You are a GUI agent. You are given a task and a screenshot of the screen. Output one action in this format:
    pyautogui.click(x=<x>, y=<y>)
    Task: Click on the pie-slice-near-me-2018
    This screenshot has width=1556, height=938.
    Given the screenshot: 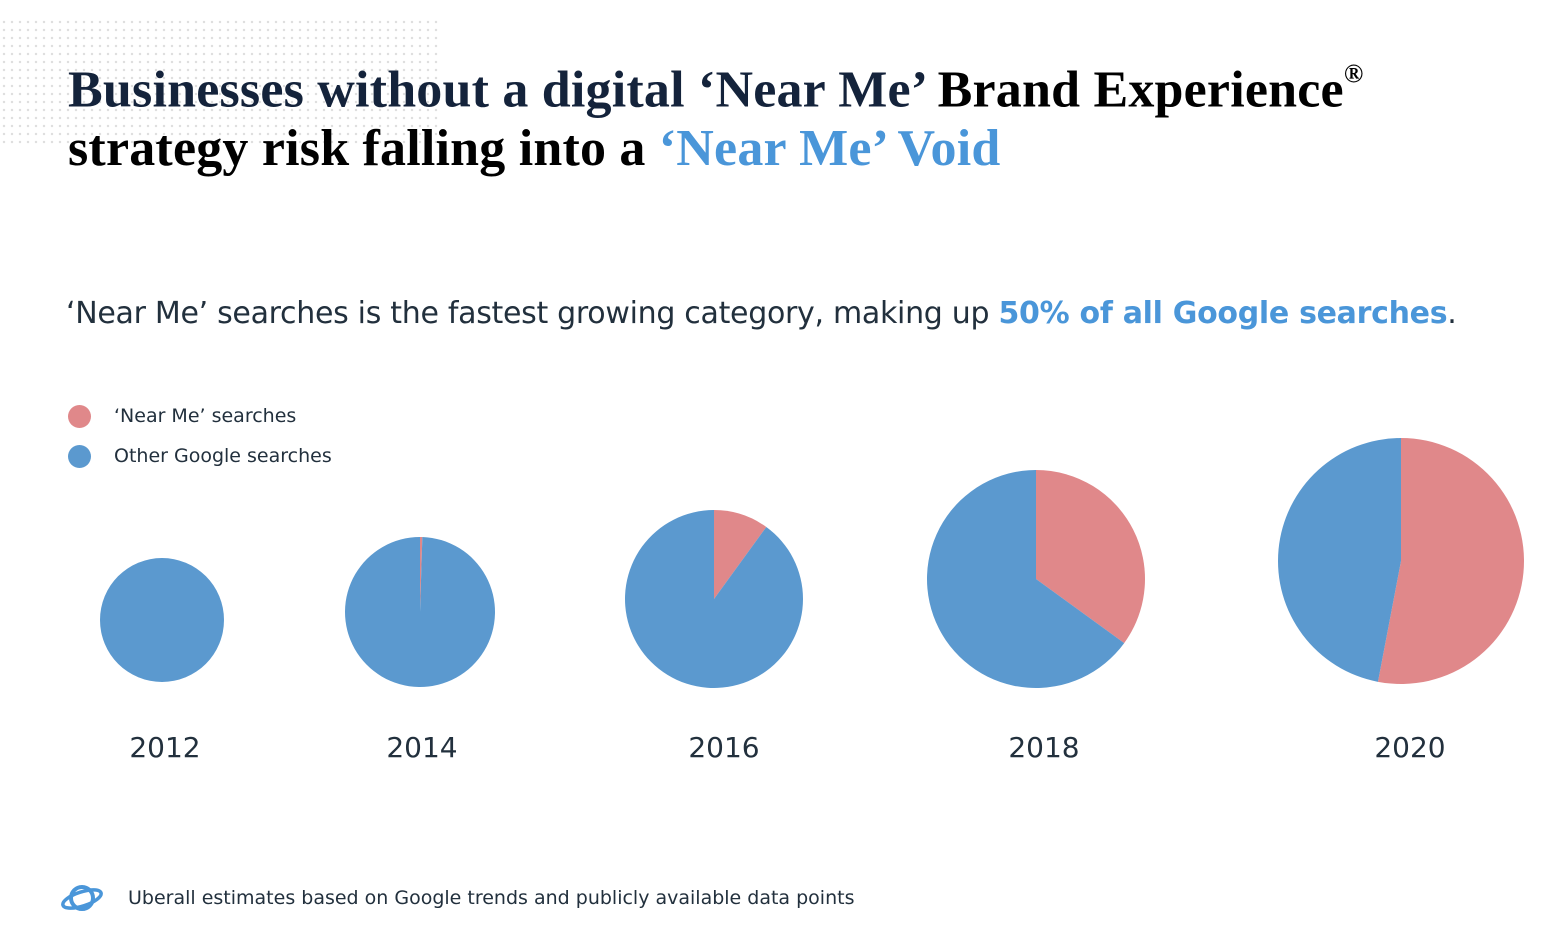 What is the action you would take?
    pyautogui.click(x=1090, y=557)
    